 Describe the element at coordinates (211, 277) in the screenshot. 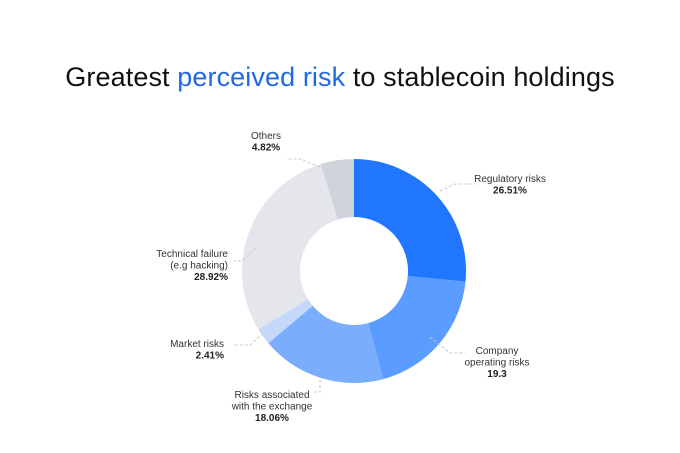

I see `slice-value-5: 28.92%` at that location.